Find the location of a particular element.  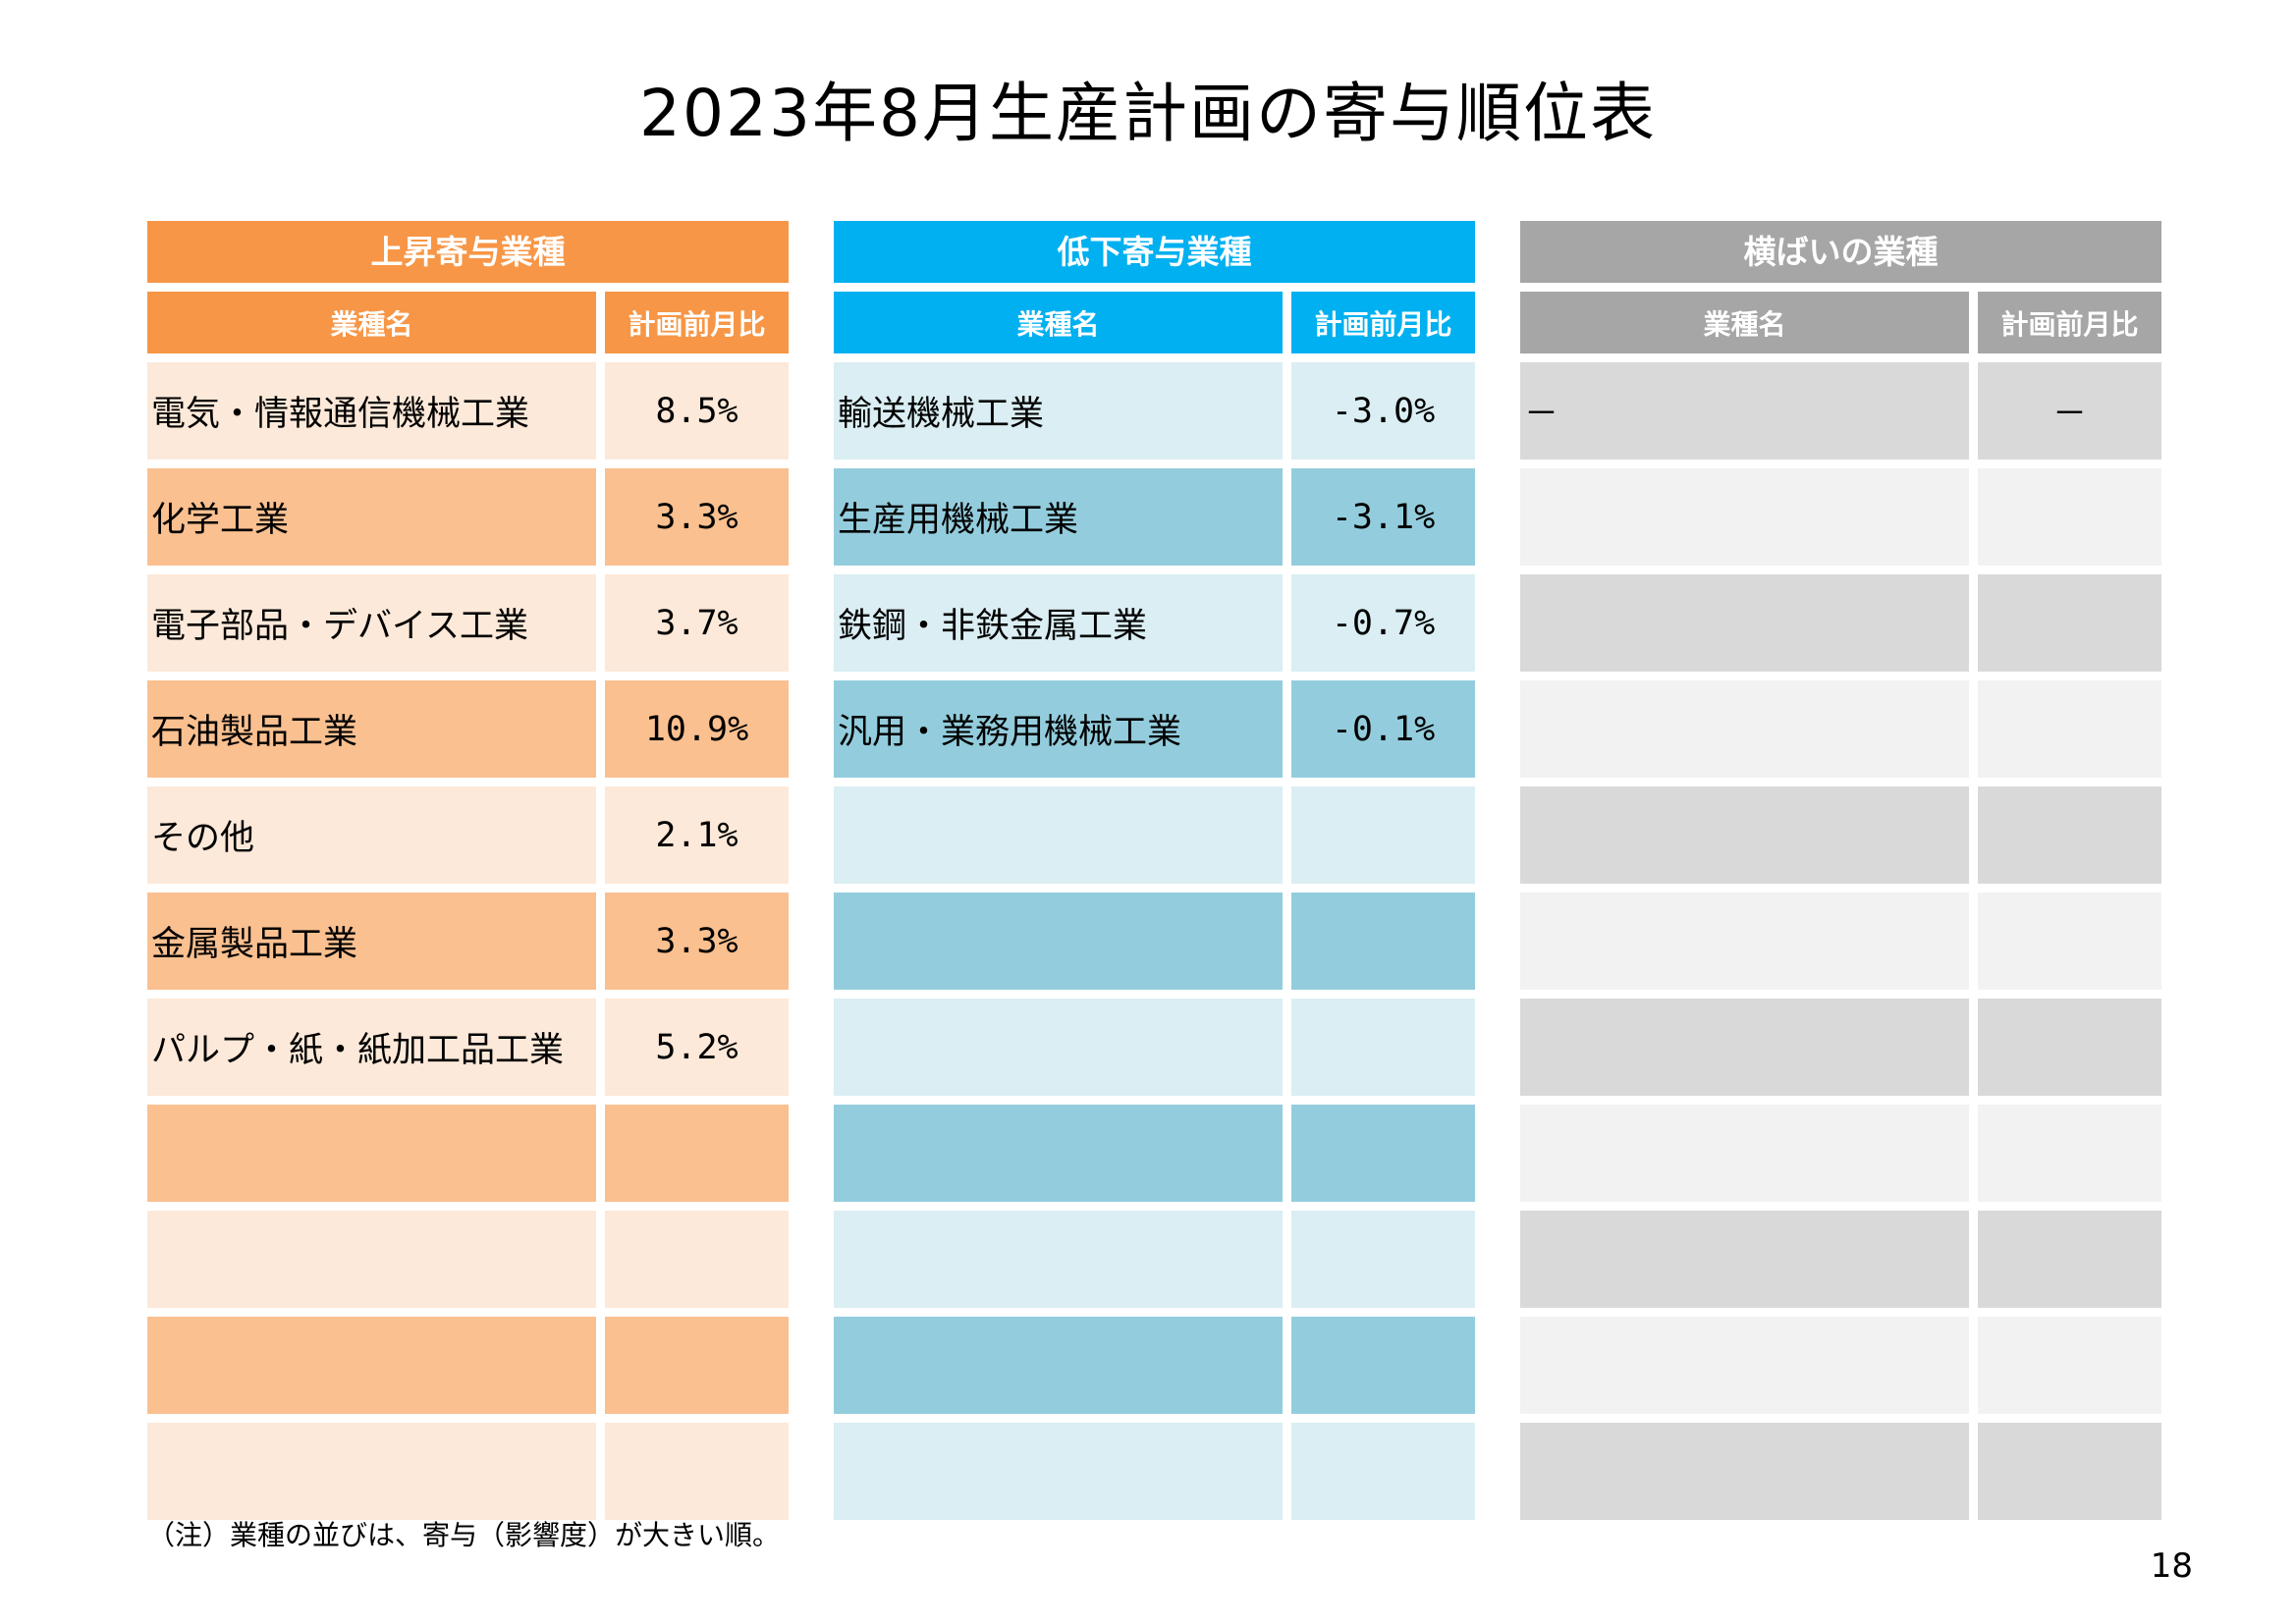

rise-column-header-industry: 業種名 is located at coordinates (371, 322).